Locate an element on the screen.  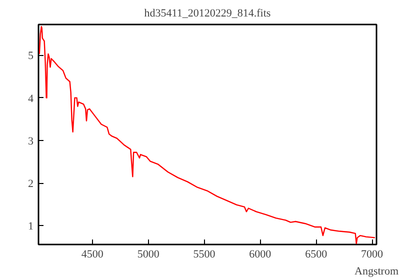
y-tick-label: 4 is located at coordinates (31, 98).